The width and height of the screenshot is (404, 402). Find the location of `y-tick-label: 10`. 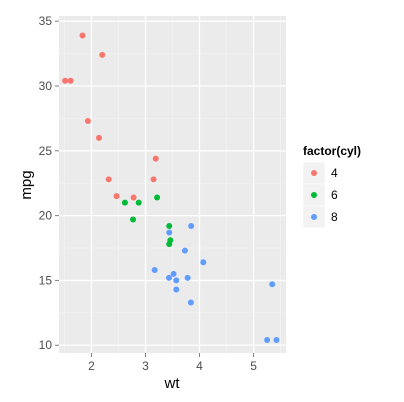

y-tick-label: 10 is located at coordinates (46, 345).